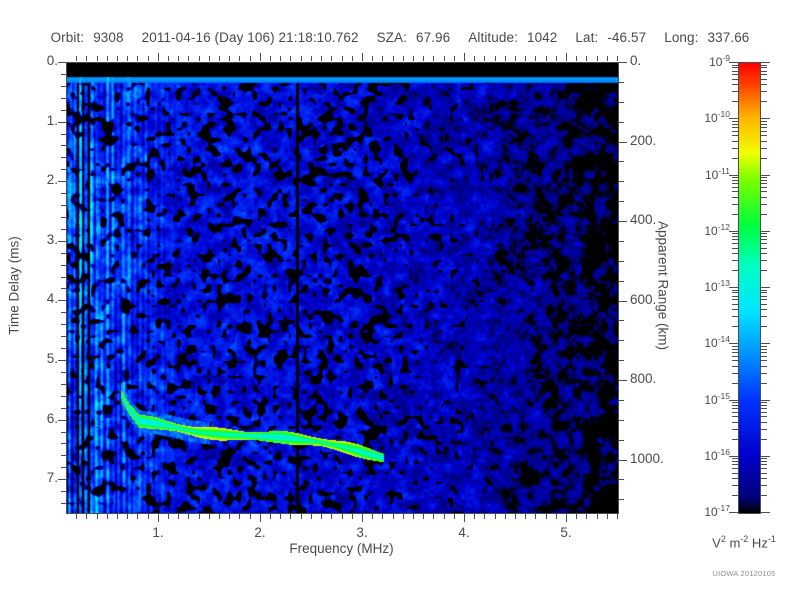 This screenshot has height=600, width=800. Describe the element at coordinates (391, 37) in the screenshot. I see `sza-label: SZA:` at that location.